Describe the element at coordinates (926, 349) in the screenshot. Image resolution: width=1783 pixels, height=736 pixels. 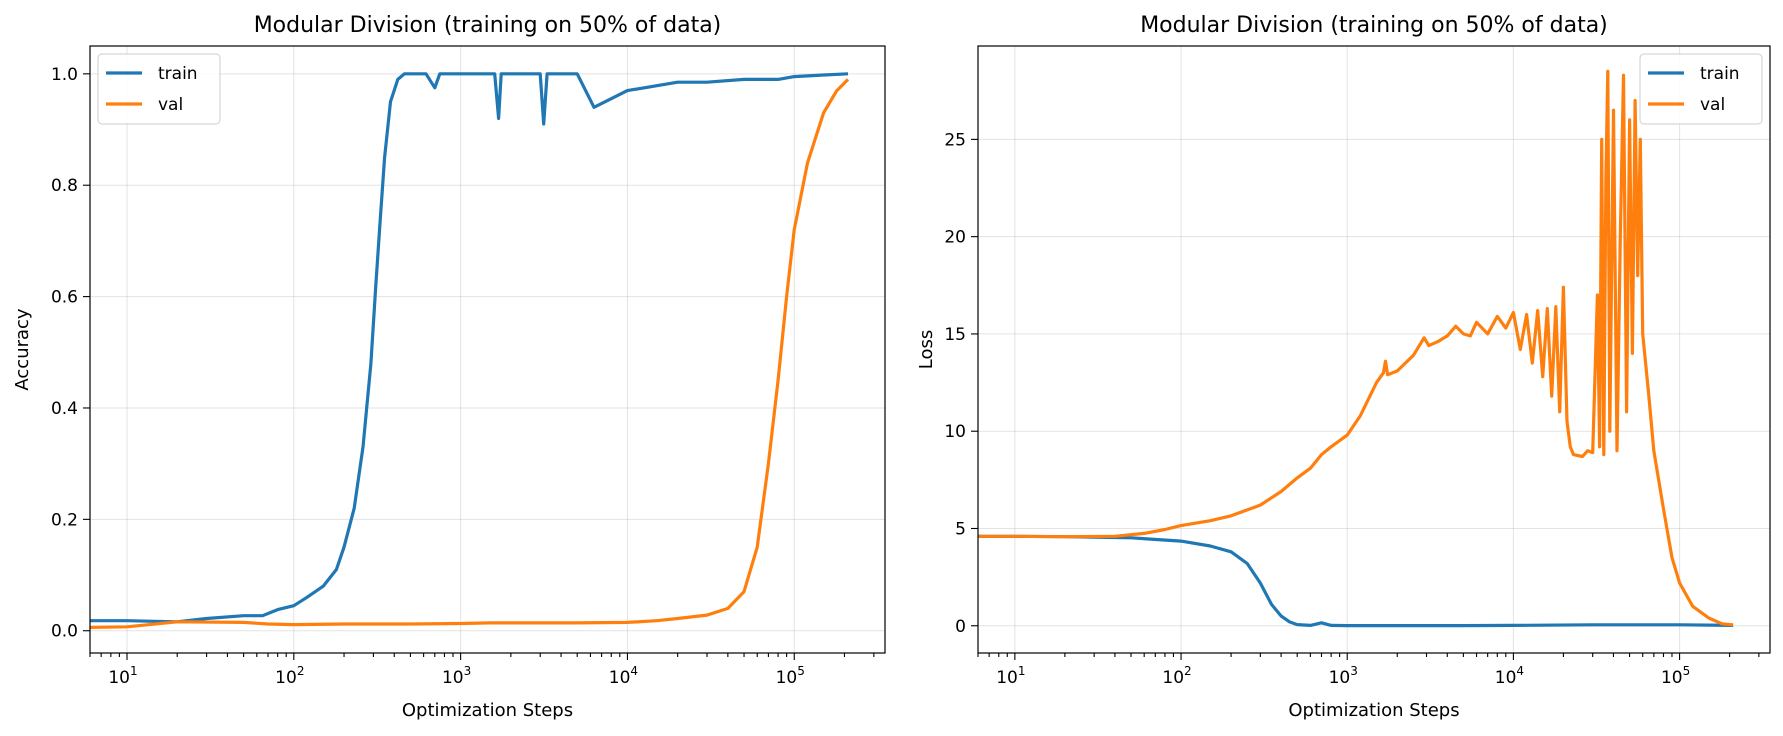
I see `y-axis-label: Loss` at that location.